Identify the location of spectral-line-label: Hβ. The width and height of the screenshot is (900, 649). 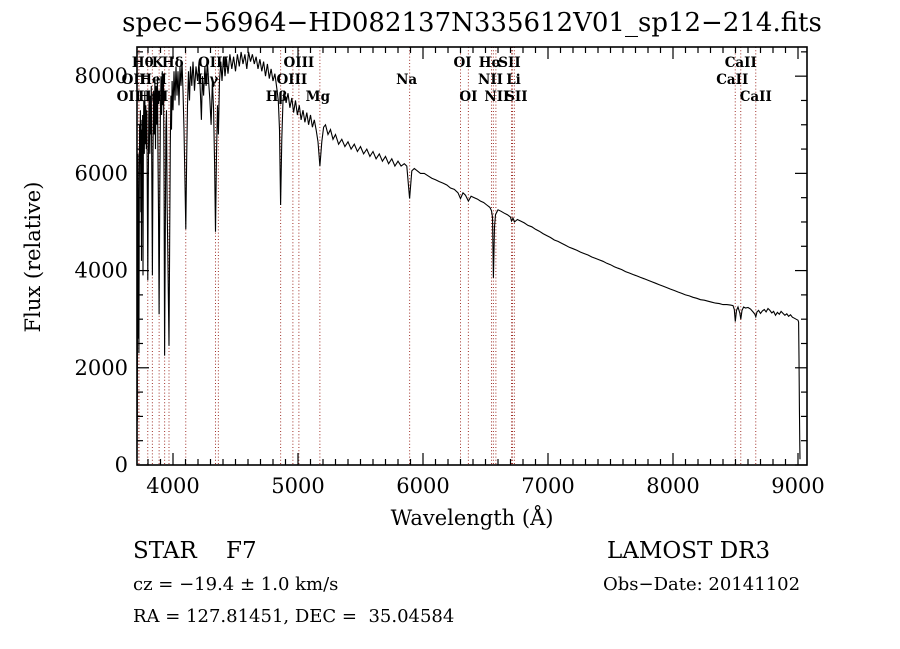
(277, 97).